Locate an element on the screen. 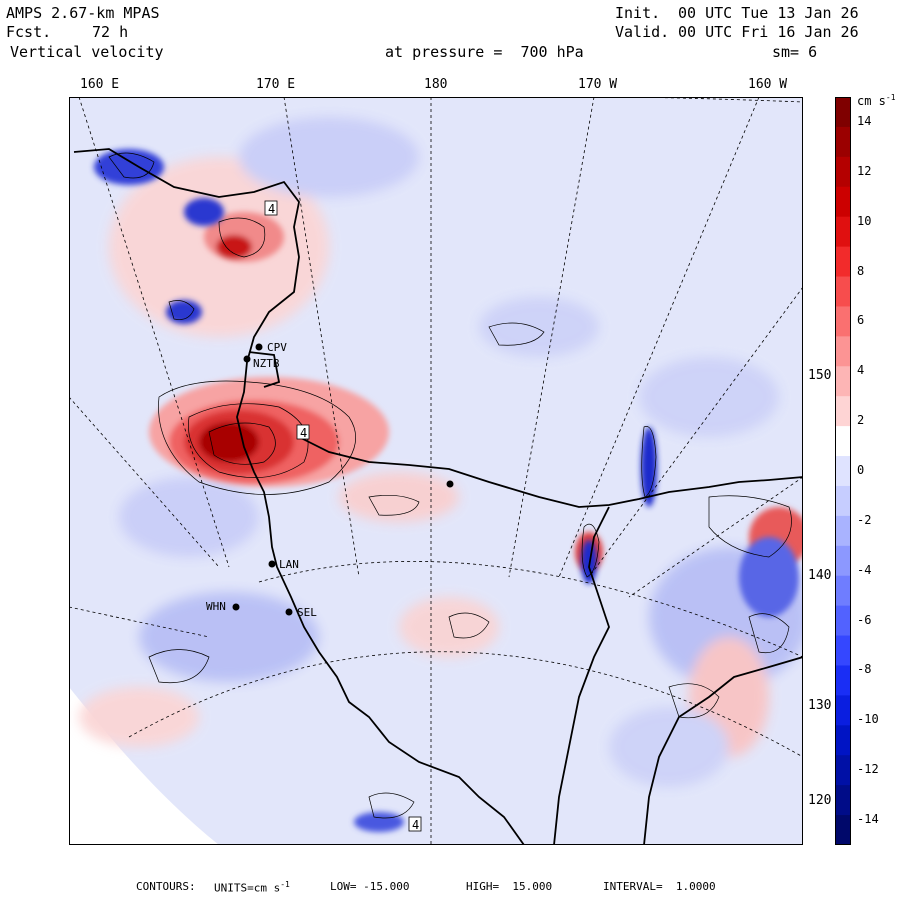 The height and width of the screenshot is (900, 900). lon-label-170w: 170 W is located at coordinates (598, 84).